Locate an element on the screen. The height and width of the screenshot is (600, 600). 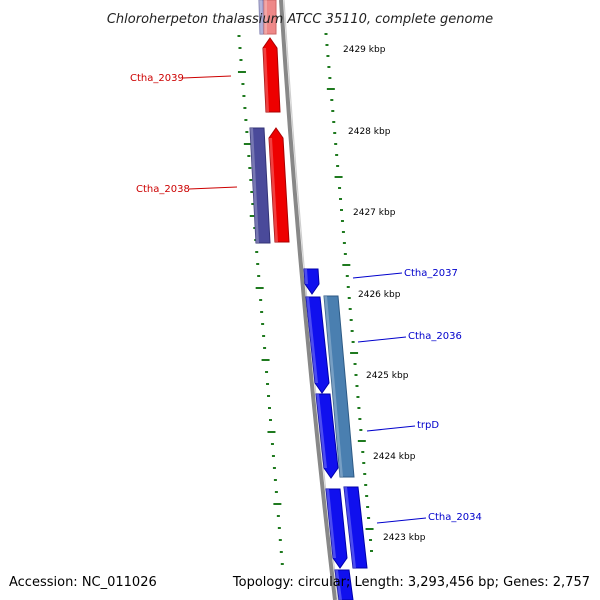
ctha-2034-cds-a-shine is located at coordinates (331, 523).